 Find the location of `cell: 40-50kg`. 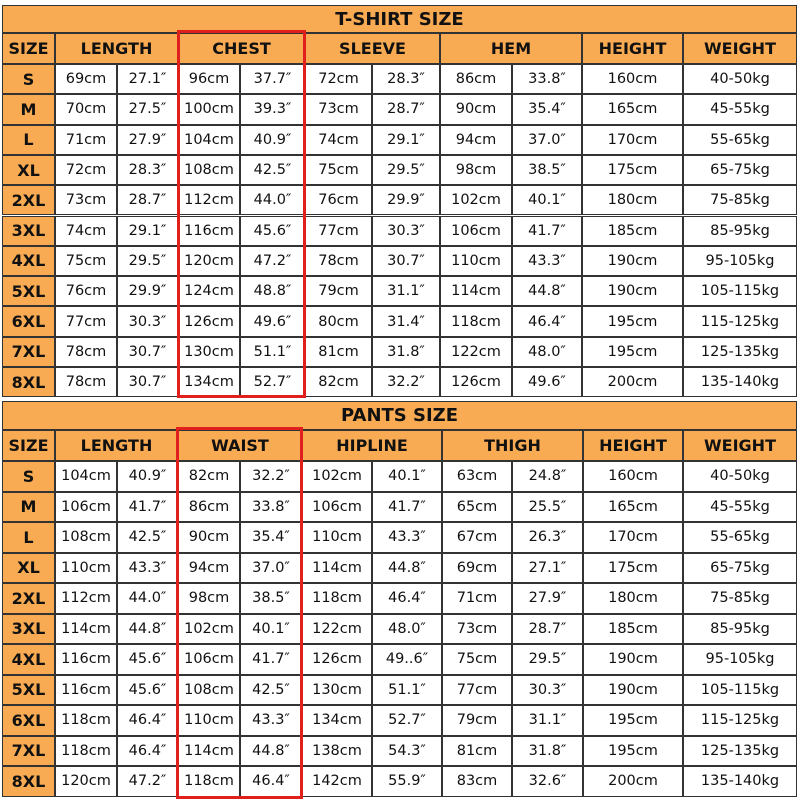

cell: 40-50kg is located at coordinates (740, 476).